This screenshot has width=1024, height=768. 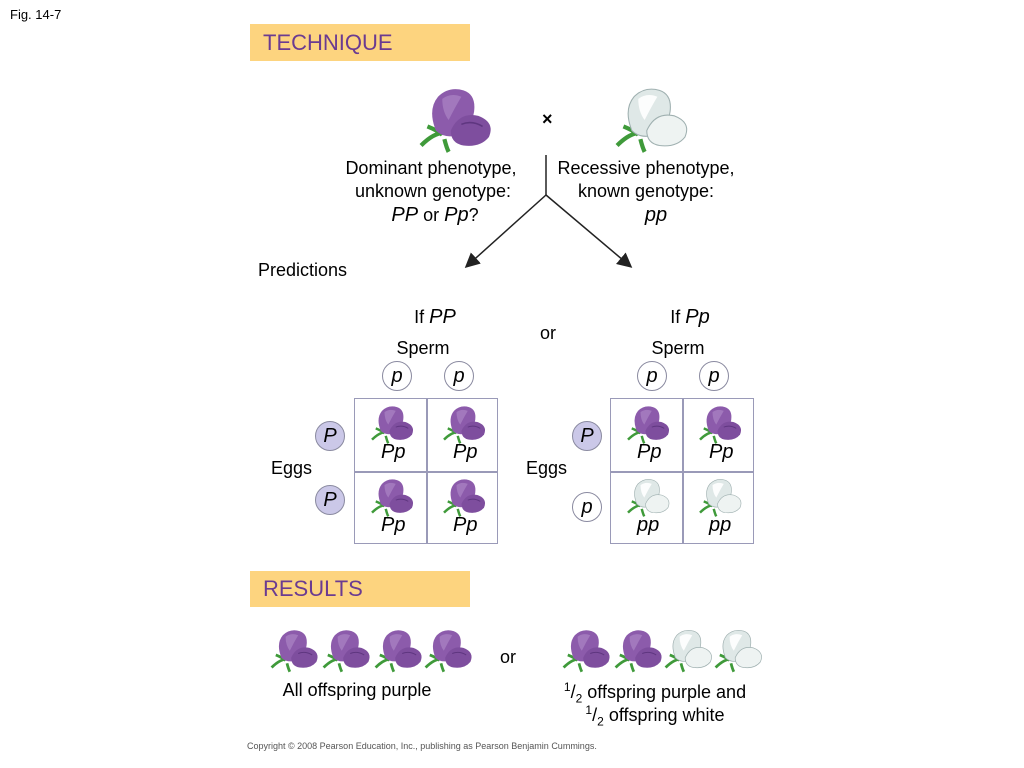 I want to click on predictions-label: Predictions, so click(x=303, y=270).